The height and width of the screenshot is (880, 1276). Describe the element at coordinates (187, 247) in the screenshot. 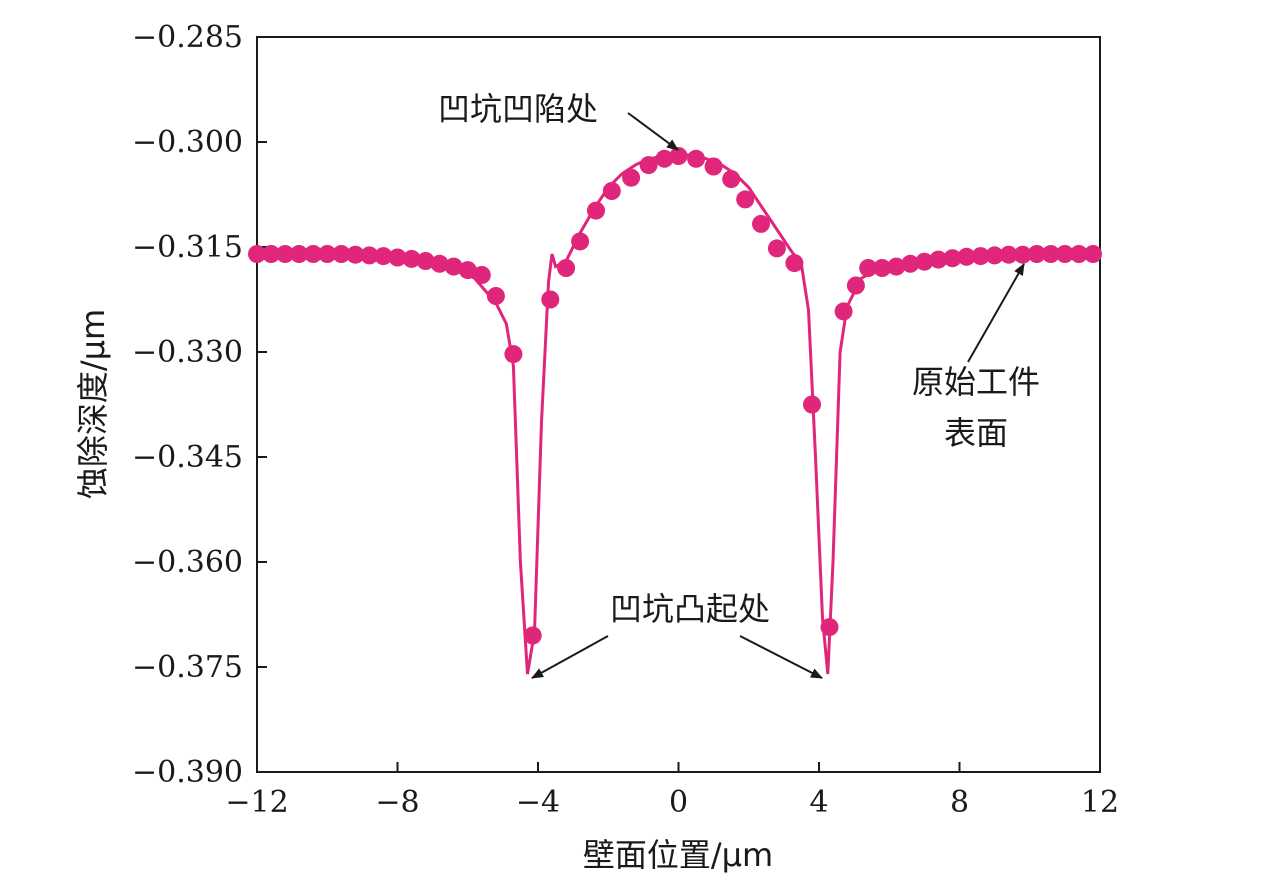

I see `y-tick-label: −0.315` at that location.